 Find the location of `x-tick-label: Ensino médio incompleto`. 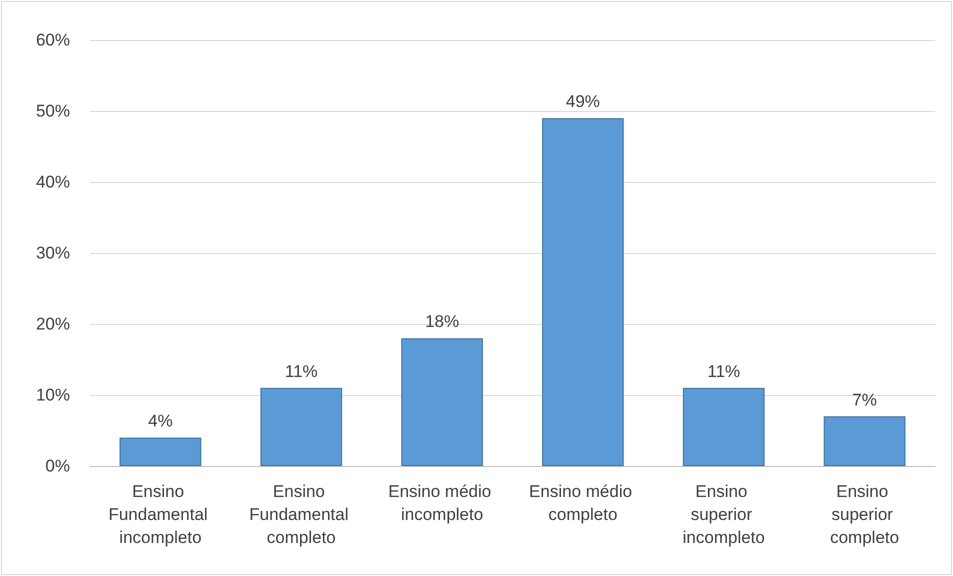

x-tick-label: Ensino médio incompleto is located at coordinates (442, 503).